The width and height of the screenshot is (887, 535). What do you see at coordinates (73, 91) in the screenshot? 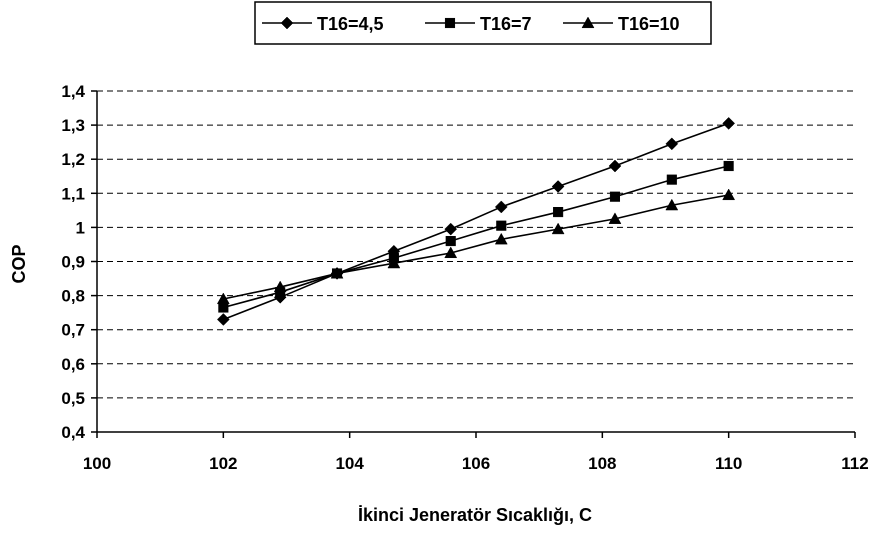
I see `y-tick-label: 1,4` at bounding box center [73, 91].